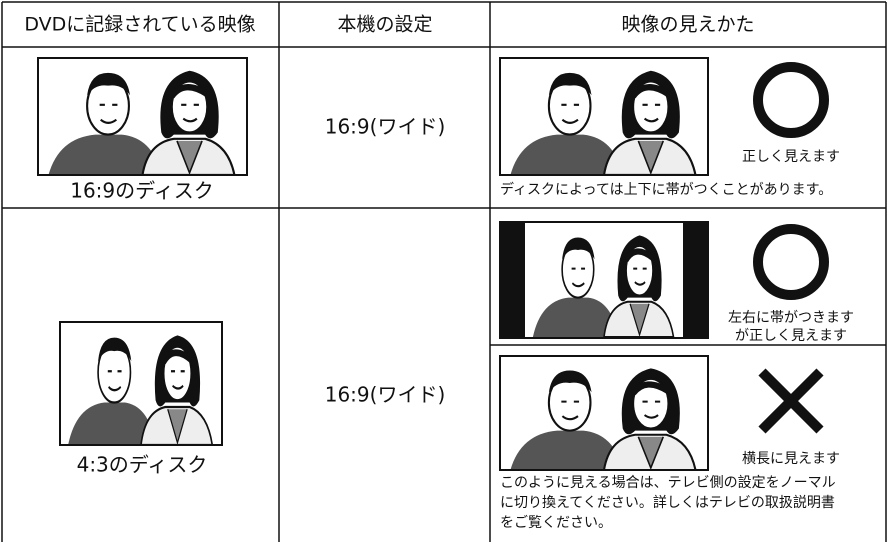 This screenshot has width=889, height=546. I want to click on header-cell: 本機の設定, so click(384, 25).